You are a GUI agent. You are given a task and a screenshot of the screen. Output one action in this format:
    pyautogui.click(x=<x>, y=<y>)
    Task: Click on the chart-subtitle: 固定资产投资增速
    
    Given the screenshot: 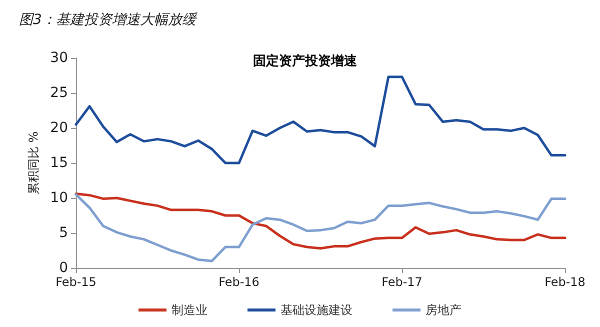 What is the action you would take?
    pyautogui.click(x=305, y=61)
    